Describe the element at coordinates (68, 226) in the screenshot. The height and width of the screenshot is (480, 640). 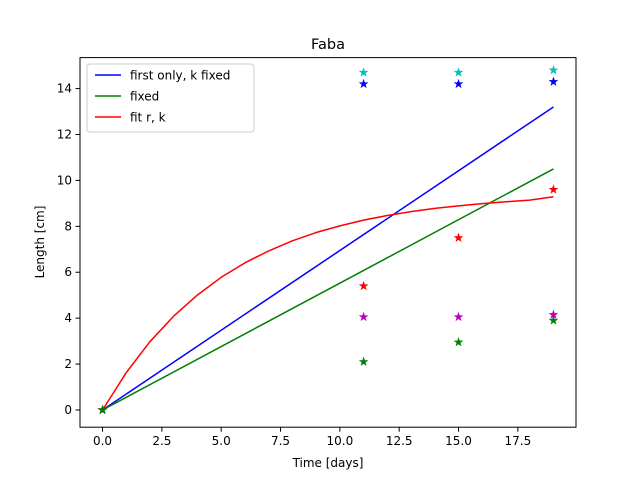
I see `y-tick-label: 8` at that location.